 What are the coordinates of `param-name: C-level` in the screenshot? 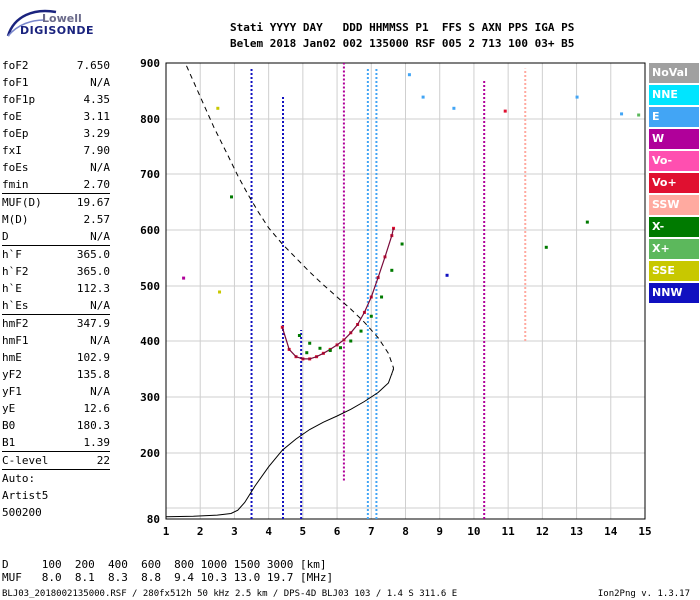 It's located at (25, 460).